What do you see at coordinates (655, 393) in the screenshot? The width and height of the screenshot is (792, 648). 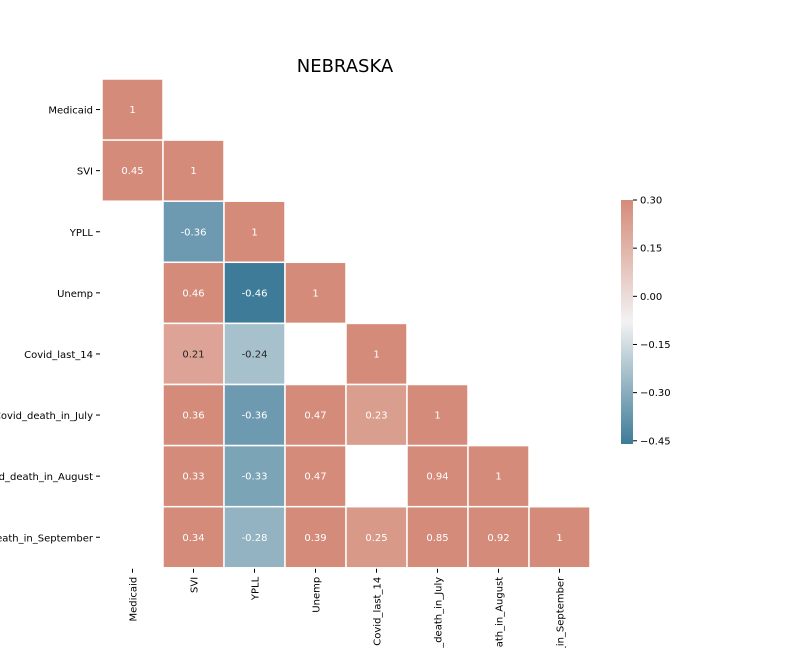 I see `colorbar-tick-label: −0.30` at bounding box center [655, 393].